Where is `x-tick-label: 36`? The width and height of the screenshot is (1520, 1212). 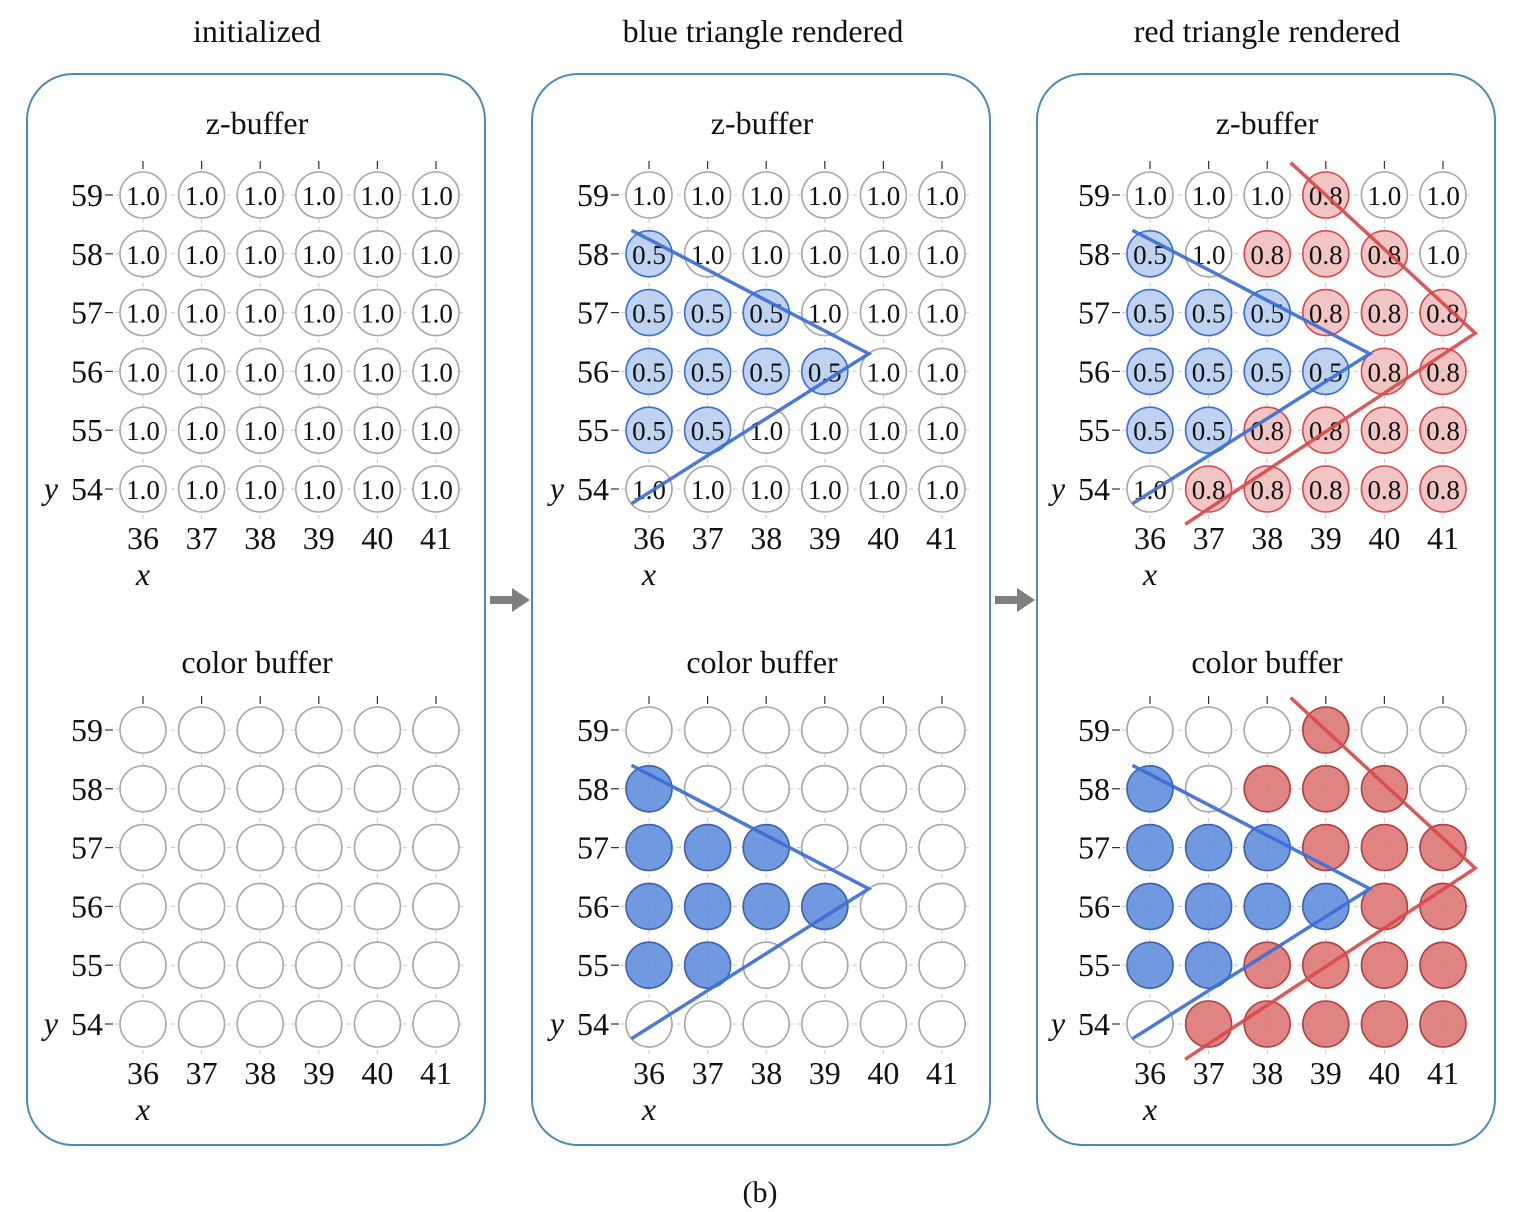
x-tick-label: 36 is located at coordinates (649, 1073).